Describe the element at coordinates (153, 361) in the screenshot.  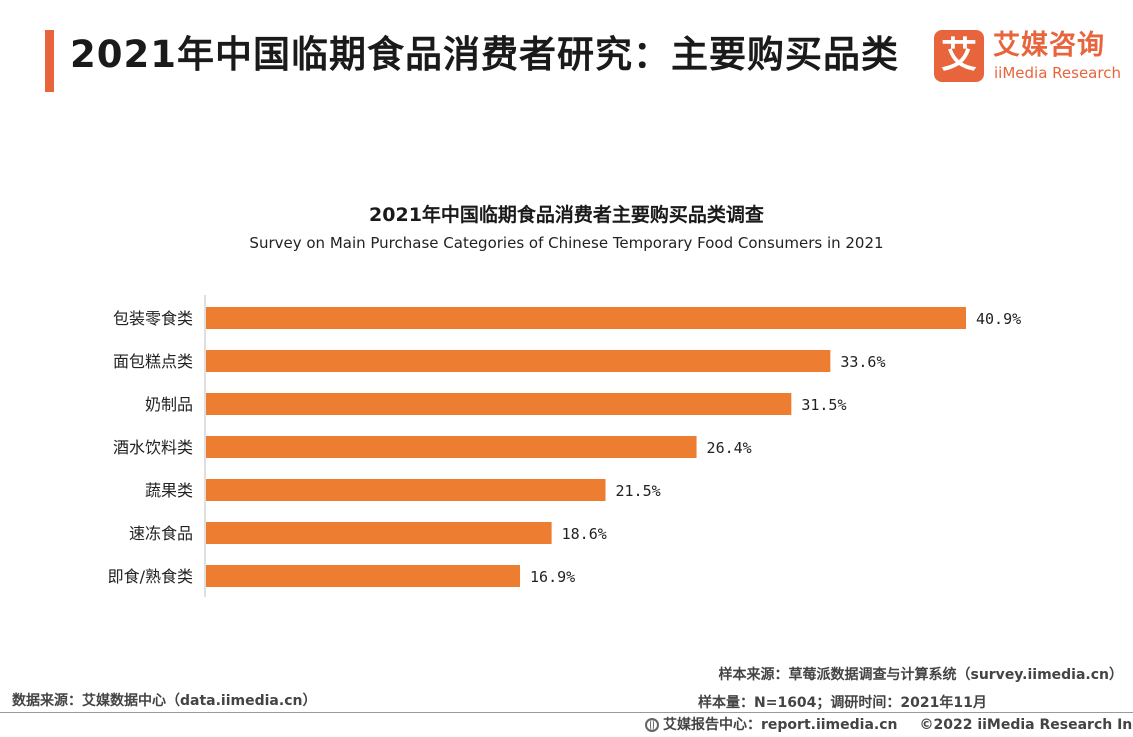
I see `category-label: 面包糕点类` at that location.